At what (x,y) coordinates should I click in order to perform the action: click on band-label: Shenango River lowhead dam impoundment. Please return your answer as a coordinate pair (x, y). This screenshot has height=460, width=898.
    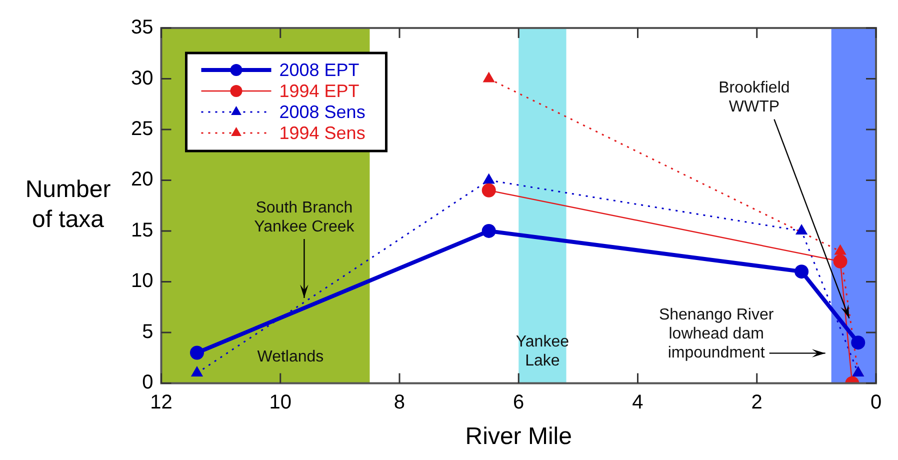
    Looking at the image, I should click on (716, 334).